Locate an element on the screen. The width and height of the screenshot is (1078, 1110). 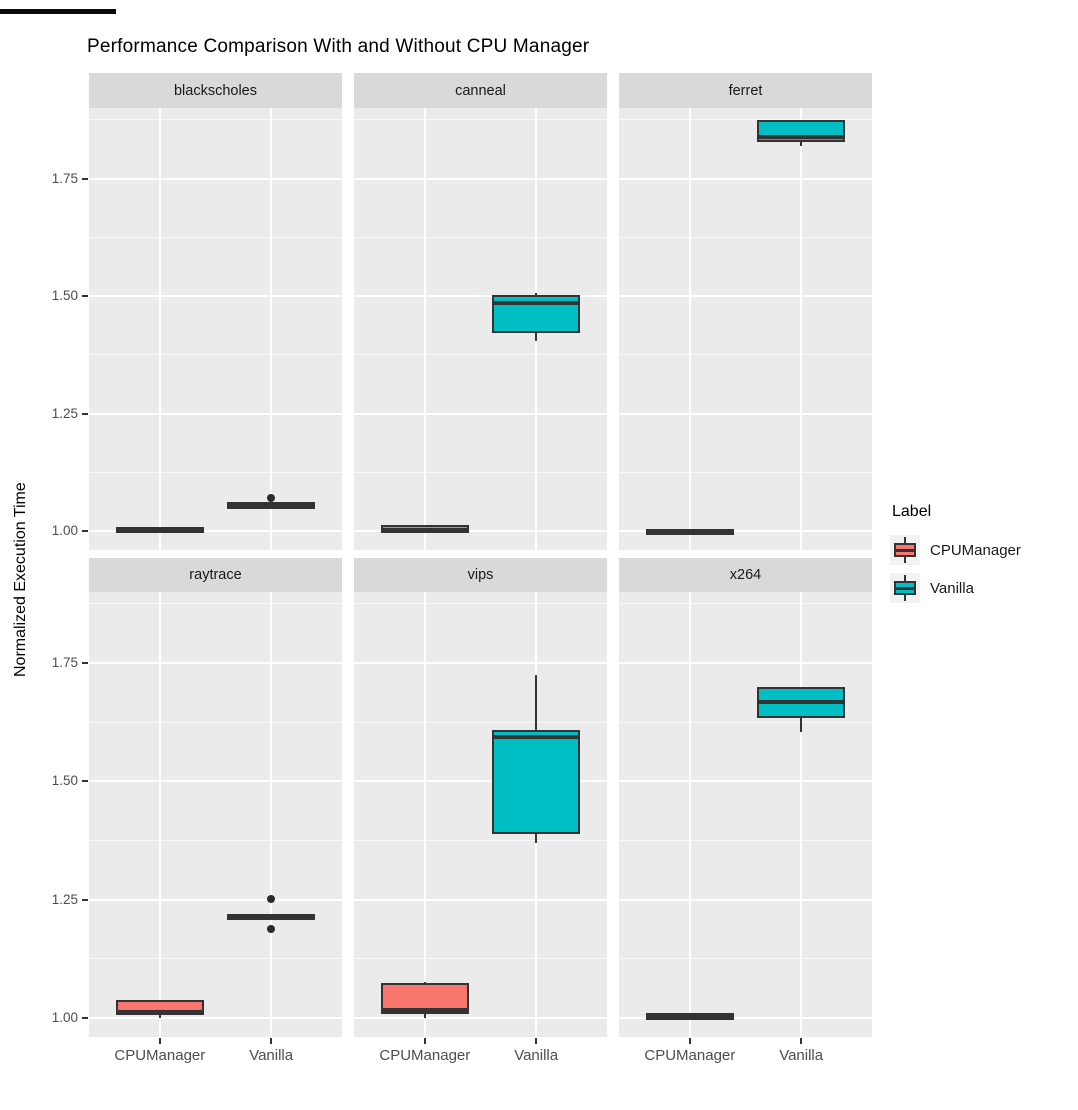
legend-entry-vanilla: Vanilla is located at coordinates (980, 588).